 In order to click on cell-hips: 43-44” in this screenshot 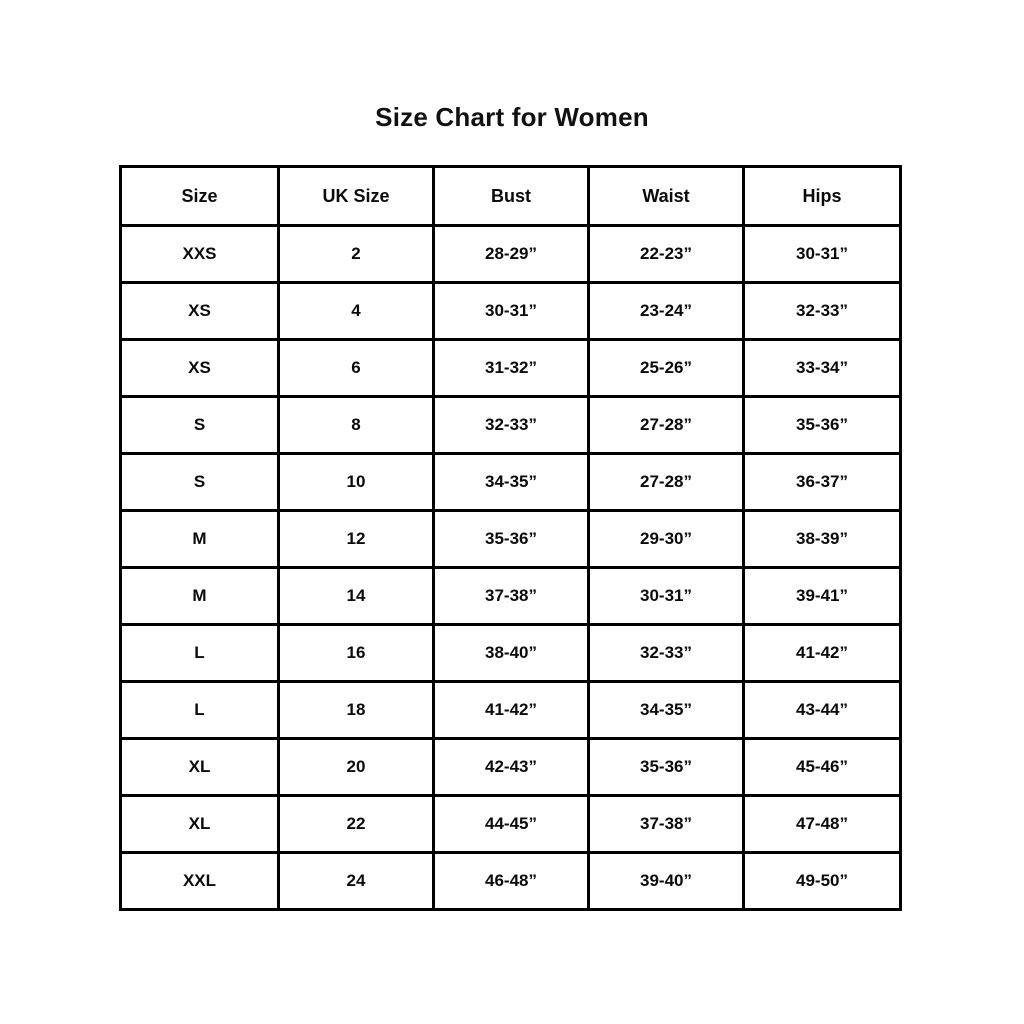, I will do `click(822, 710)`.